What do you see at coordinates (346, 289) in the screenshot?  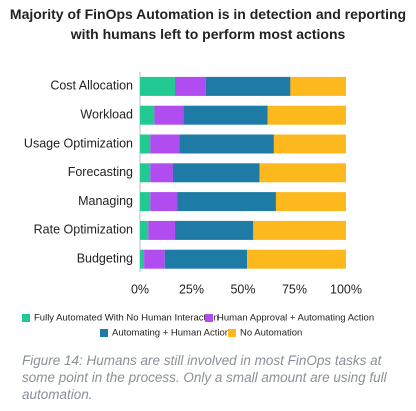 I see `x-tick-label: 100%` at bounding box center [346, 289].